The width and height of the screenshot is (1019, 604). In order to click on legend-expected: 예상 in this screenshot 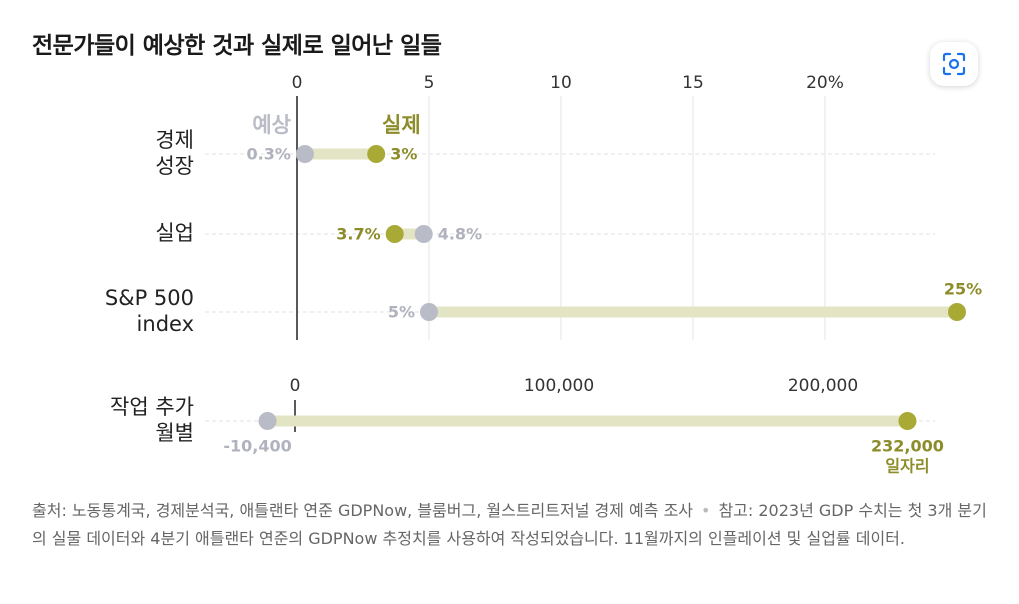, I will do `click(271, 125)`.